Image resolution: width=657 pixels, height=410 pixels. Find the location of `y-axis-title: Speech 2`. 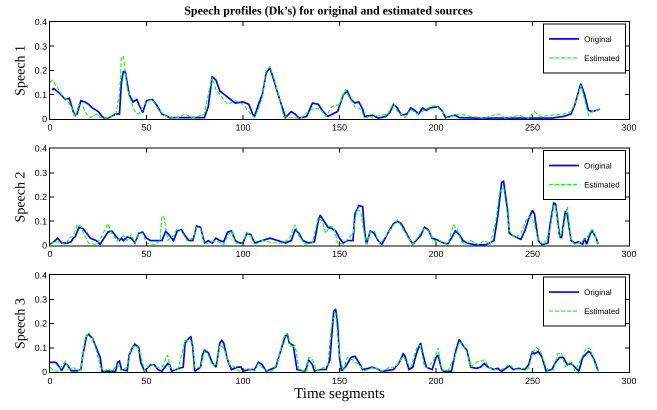

y-axis-title: Speech 2 is located at coordinates (20, 197).